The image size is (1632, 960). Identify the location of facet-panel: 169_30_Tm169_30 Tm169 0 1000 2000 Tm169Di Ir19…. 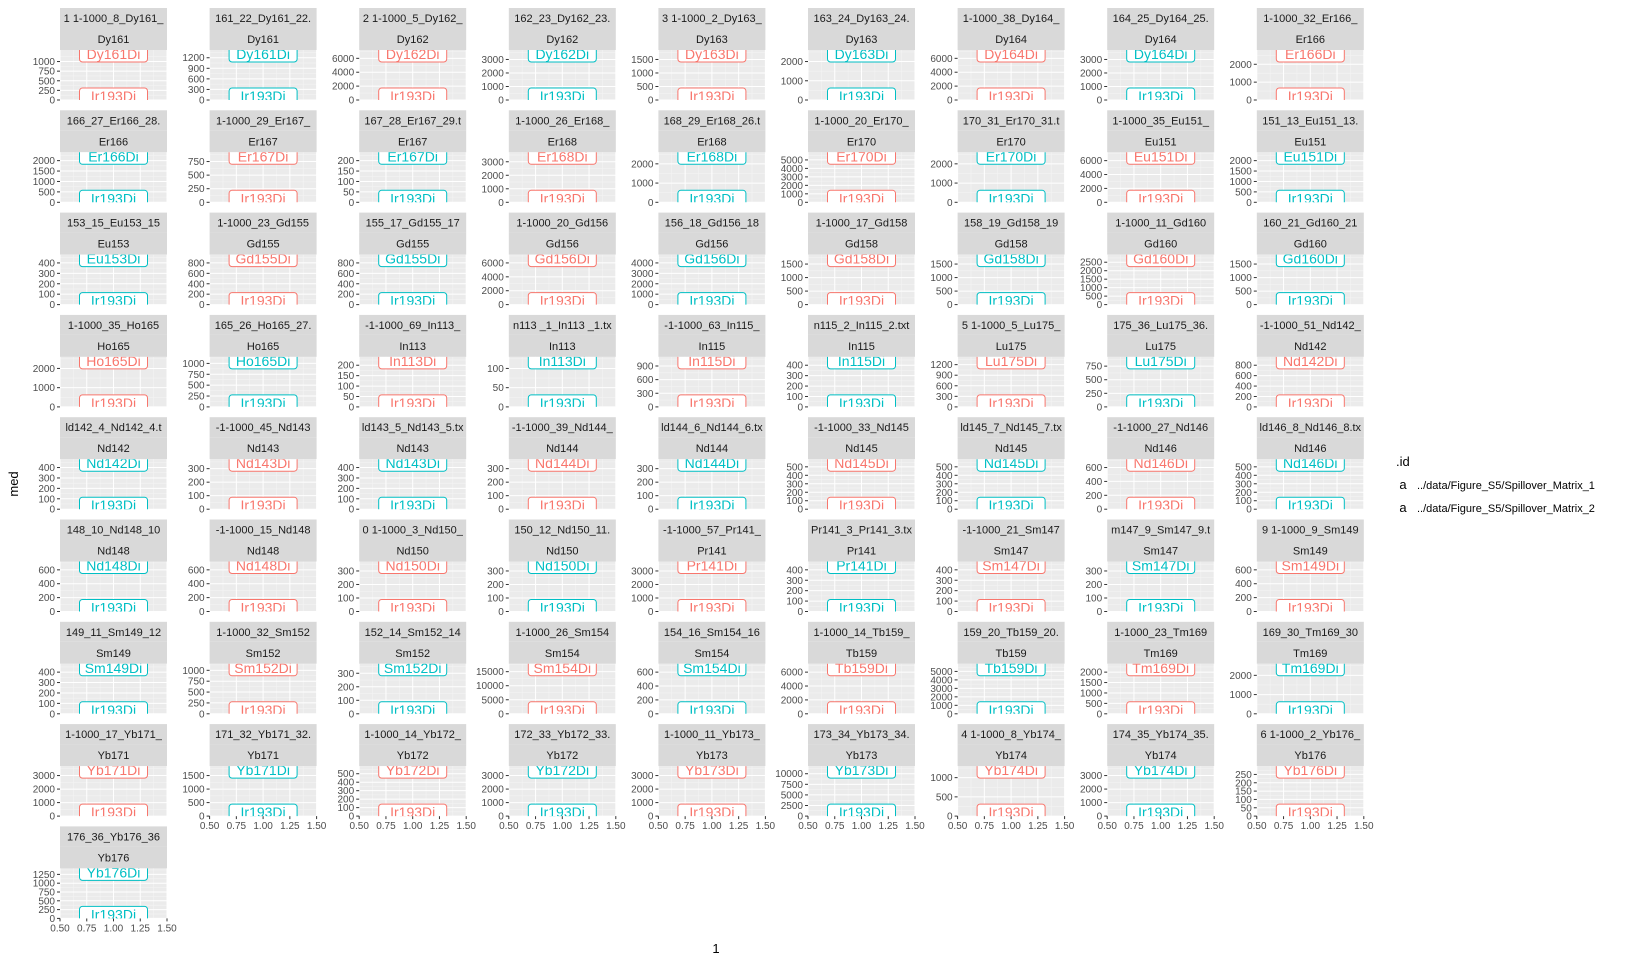
(1297, 670).